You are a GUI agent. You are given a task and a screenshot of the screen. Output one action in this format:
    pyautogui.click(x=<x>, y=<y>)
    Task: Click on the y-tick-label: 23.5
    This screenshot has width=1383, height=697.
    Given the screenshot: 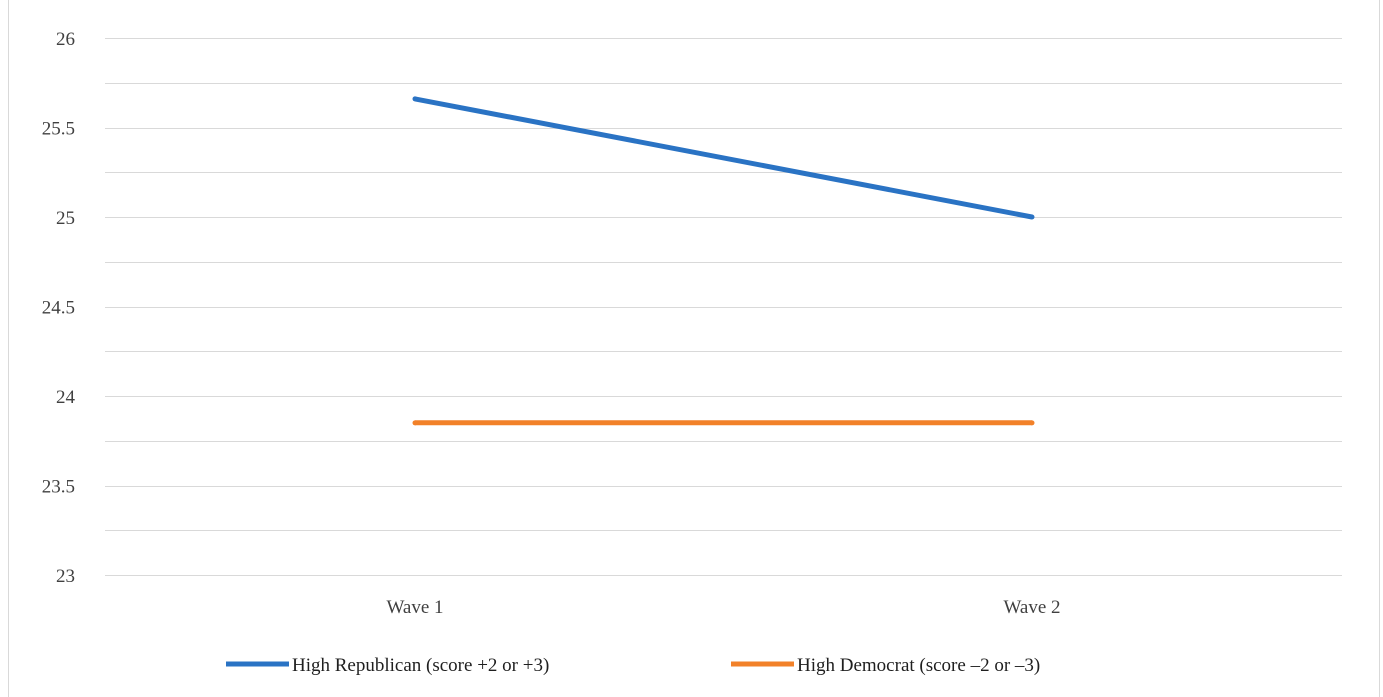 What is the action you would take?
    pyautogui.click(x=58, y=487)
    